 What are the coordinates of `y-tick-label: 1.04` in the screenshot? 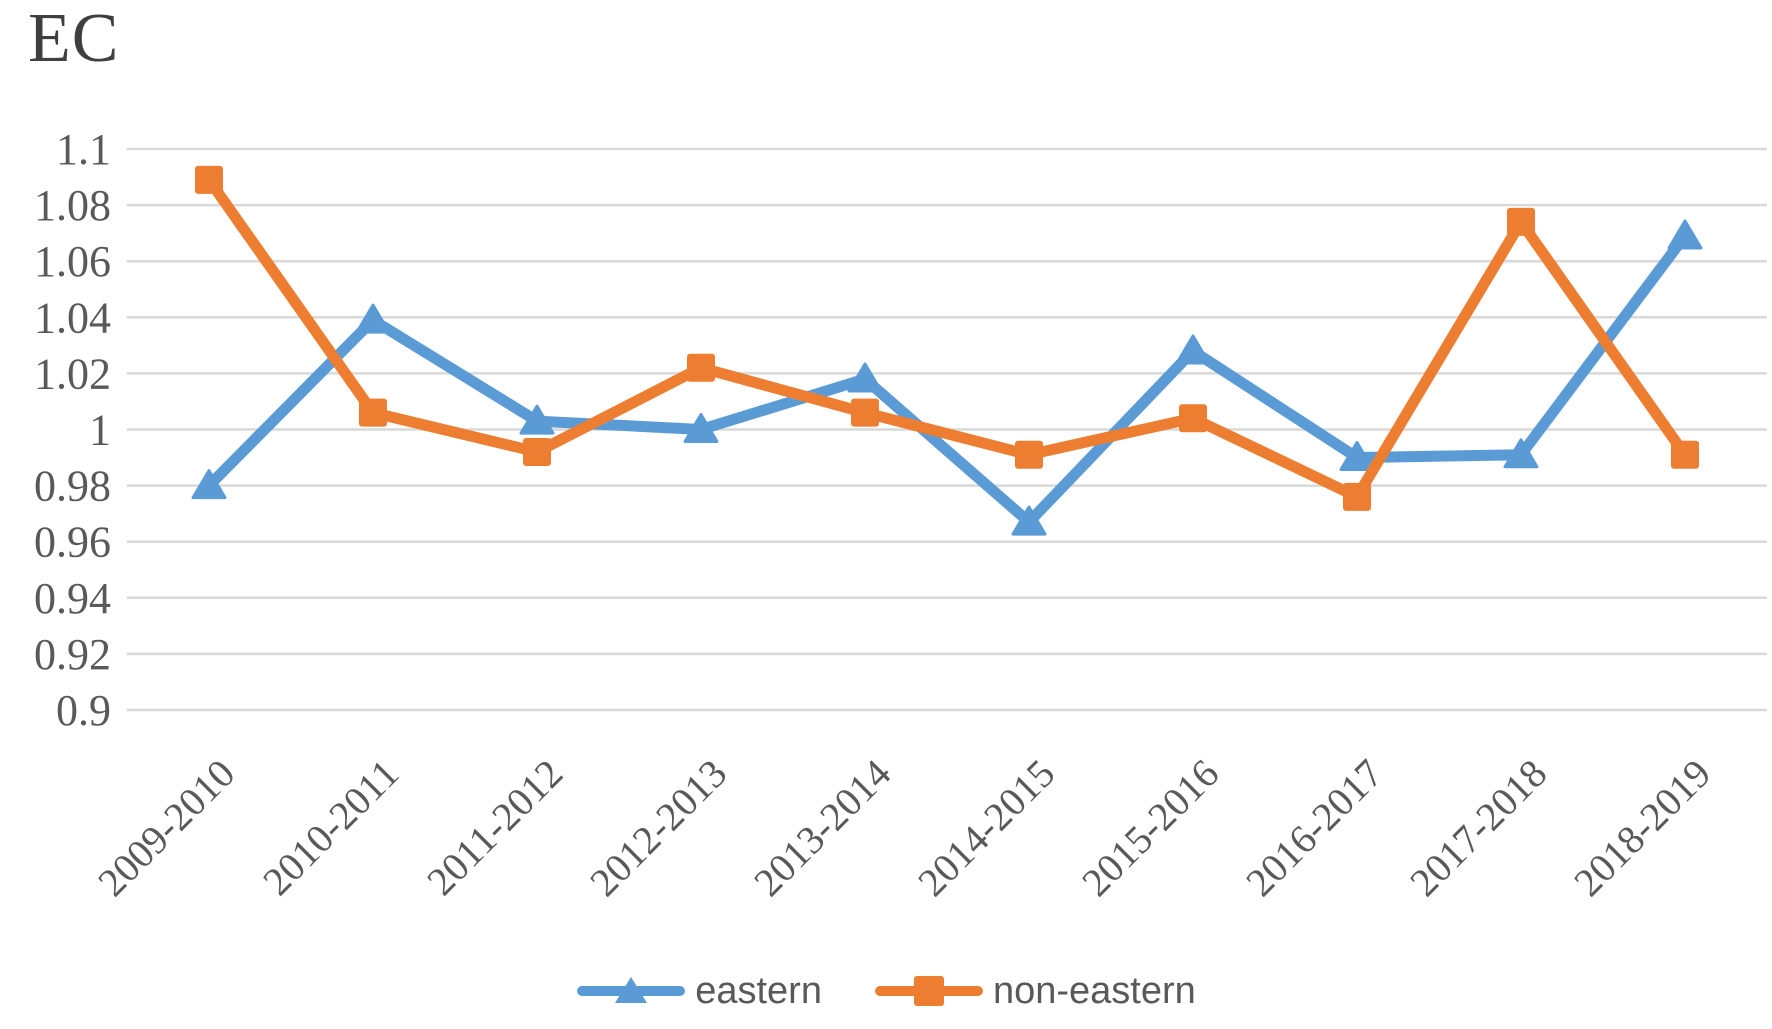 It's located at (72, 317).